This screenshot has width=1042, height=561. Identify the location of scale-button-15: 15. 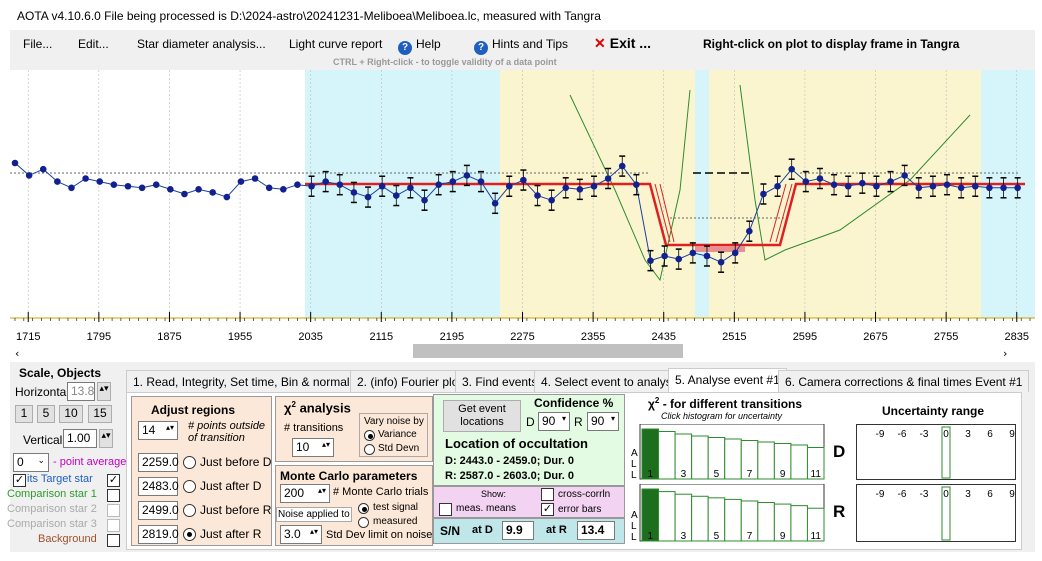
(100, 414).